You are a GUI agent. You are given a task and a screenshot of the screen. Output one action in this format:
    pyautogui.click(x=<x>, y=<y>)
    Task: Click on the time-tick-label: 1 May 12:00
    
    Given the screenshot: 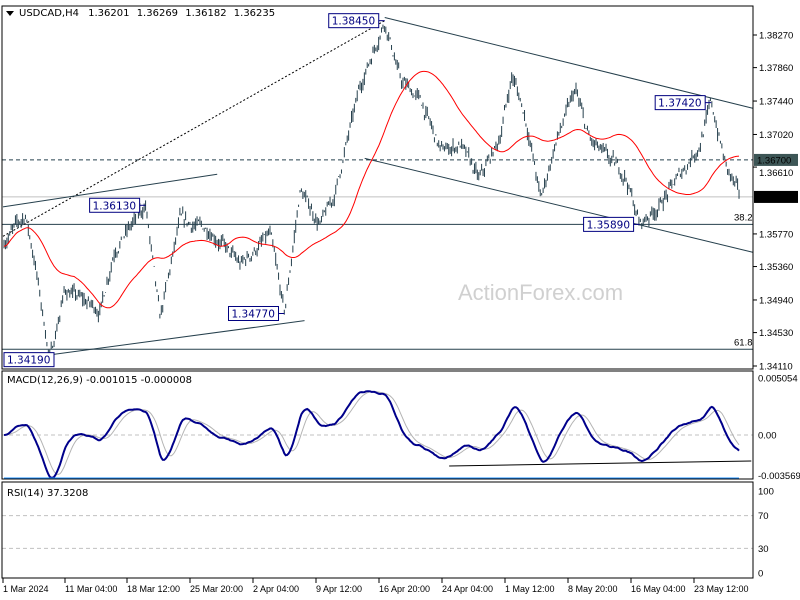 What is the action you would take?
    pyautogui.click(x=530, y=589)
    